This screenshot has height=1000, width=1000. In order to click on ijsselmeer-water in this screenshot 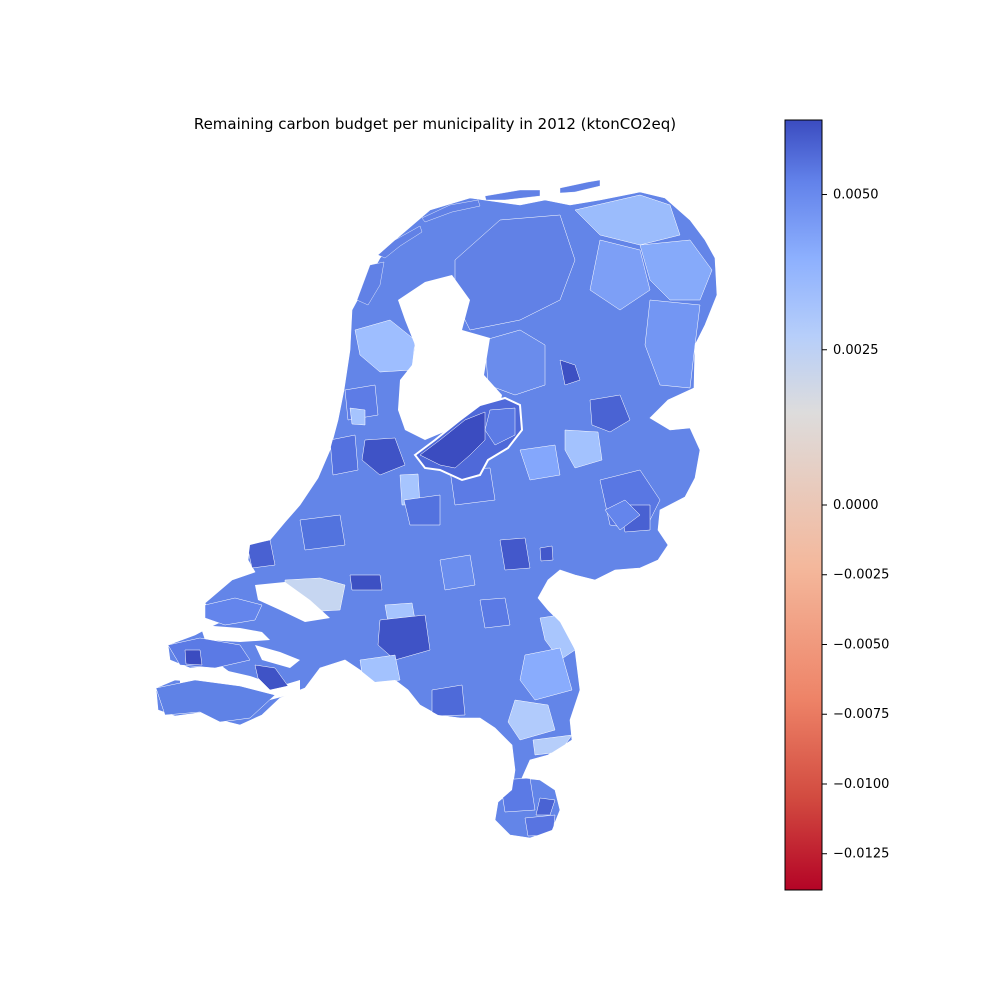, I will do `click(450, 357)`.